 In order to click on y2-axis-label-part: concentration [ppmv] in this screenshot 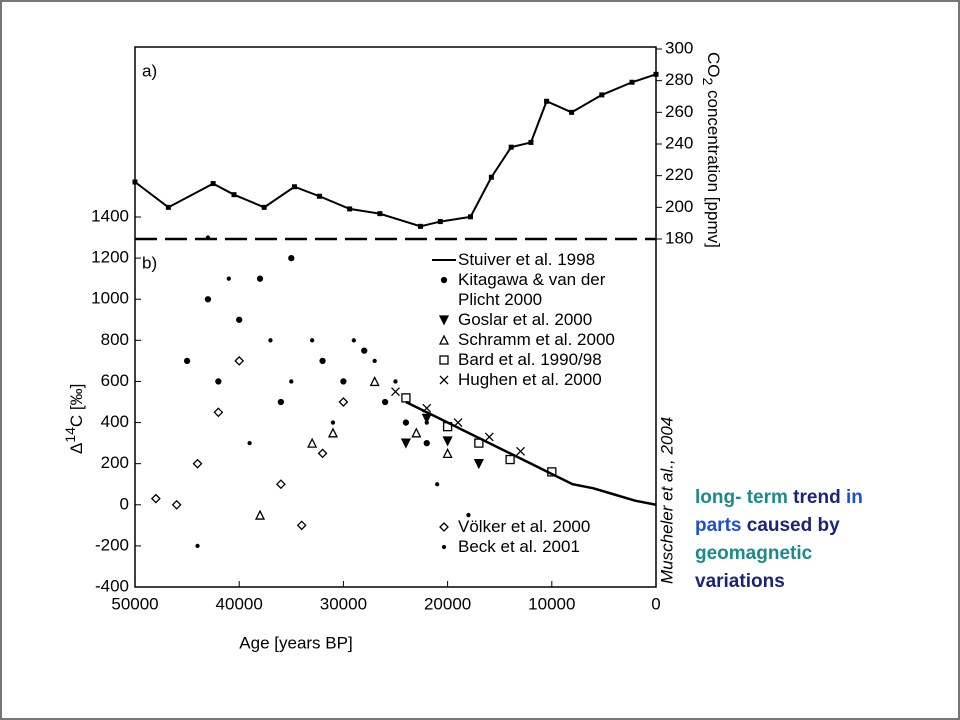, I will do `click(713, 166)`.